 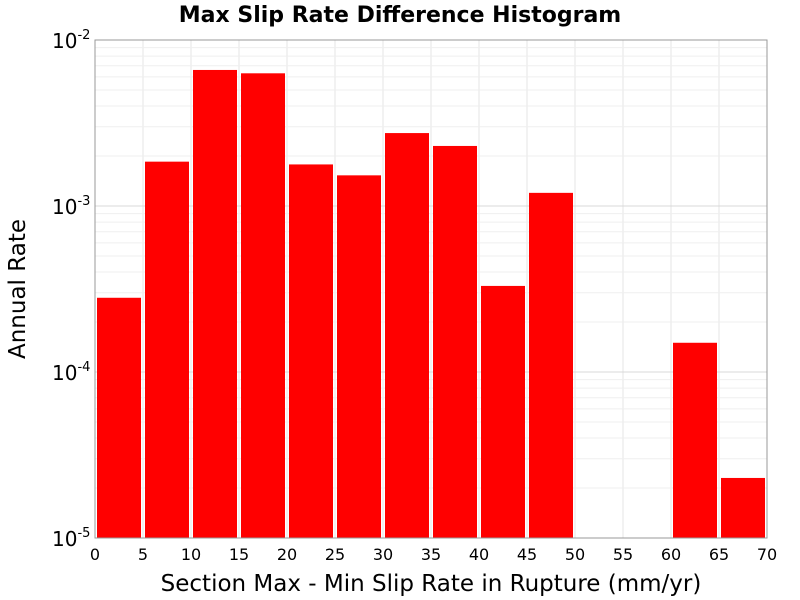 What do you see at coordinates (431, 554) in the screenshot?
I see `x-tick-label: 35` at bounding box center [431, 554].